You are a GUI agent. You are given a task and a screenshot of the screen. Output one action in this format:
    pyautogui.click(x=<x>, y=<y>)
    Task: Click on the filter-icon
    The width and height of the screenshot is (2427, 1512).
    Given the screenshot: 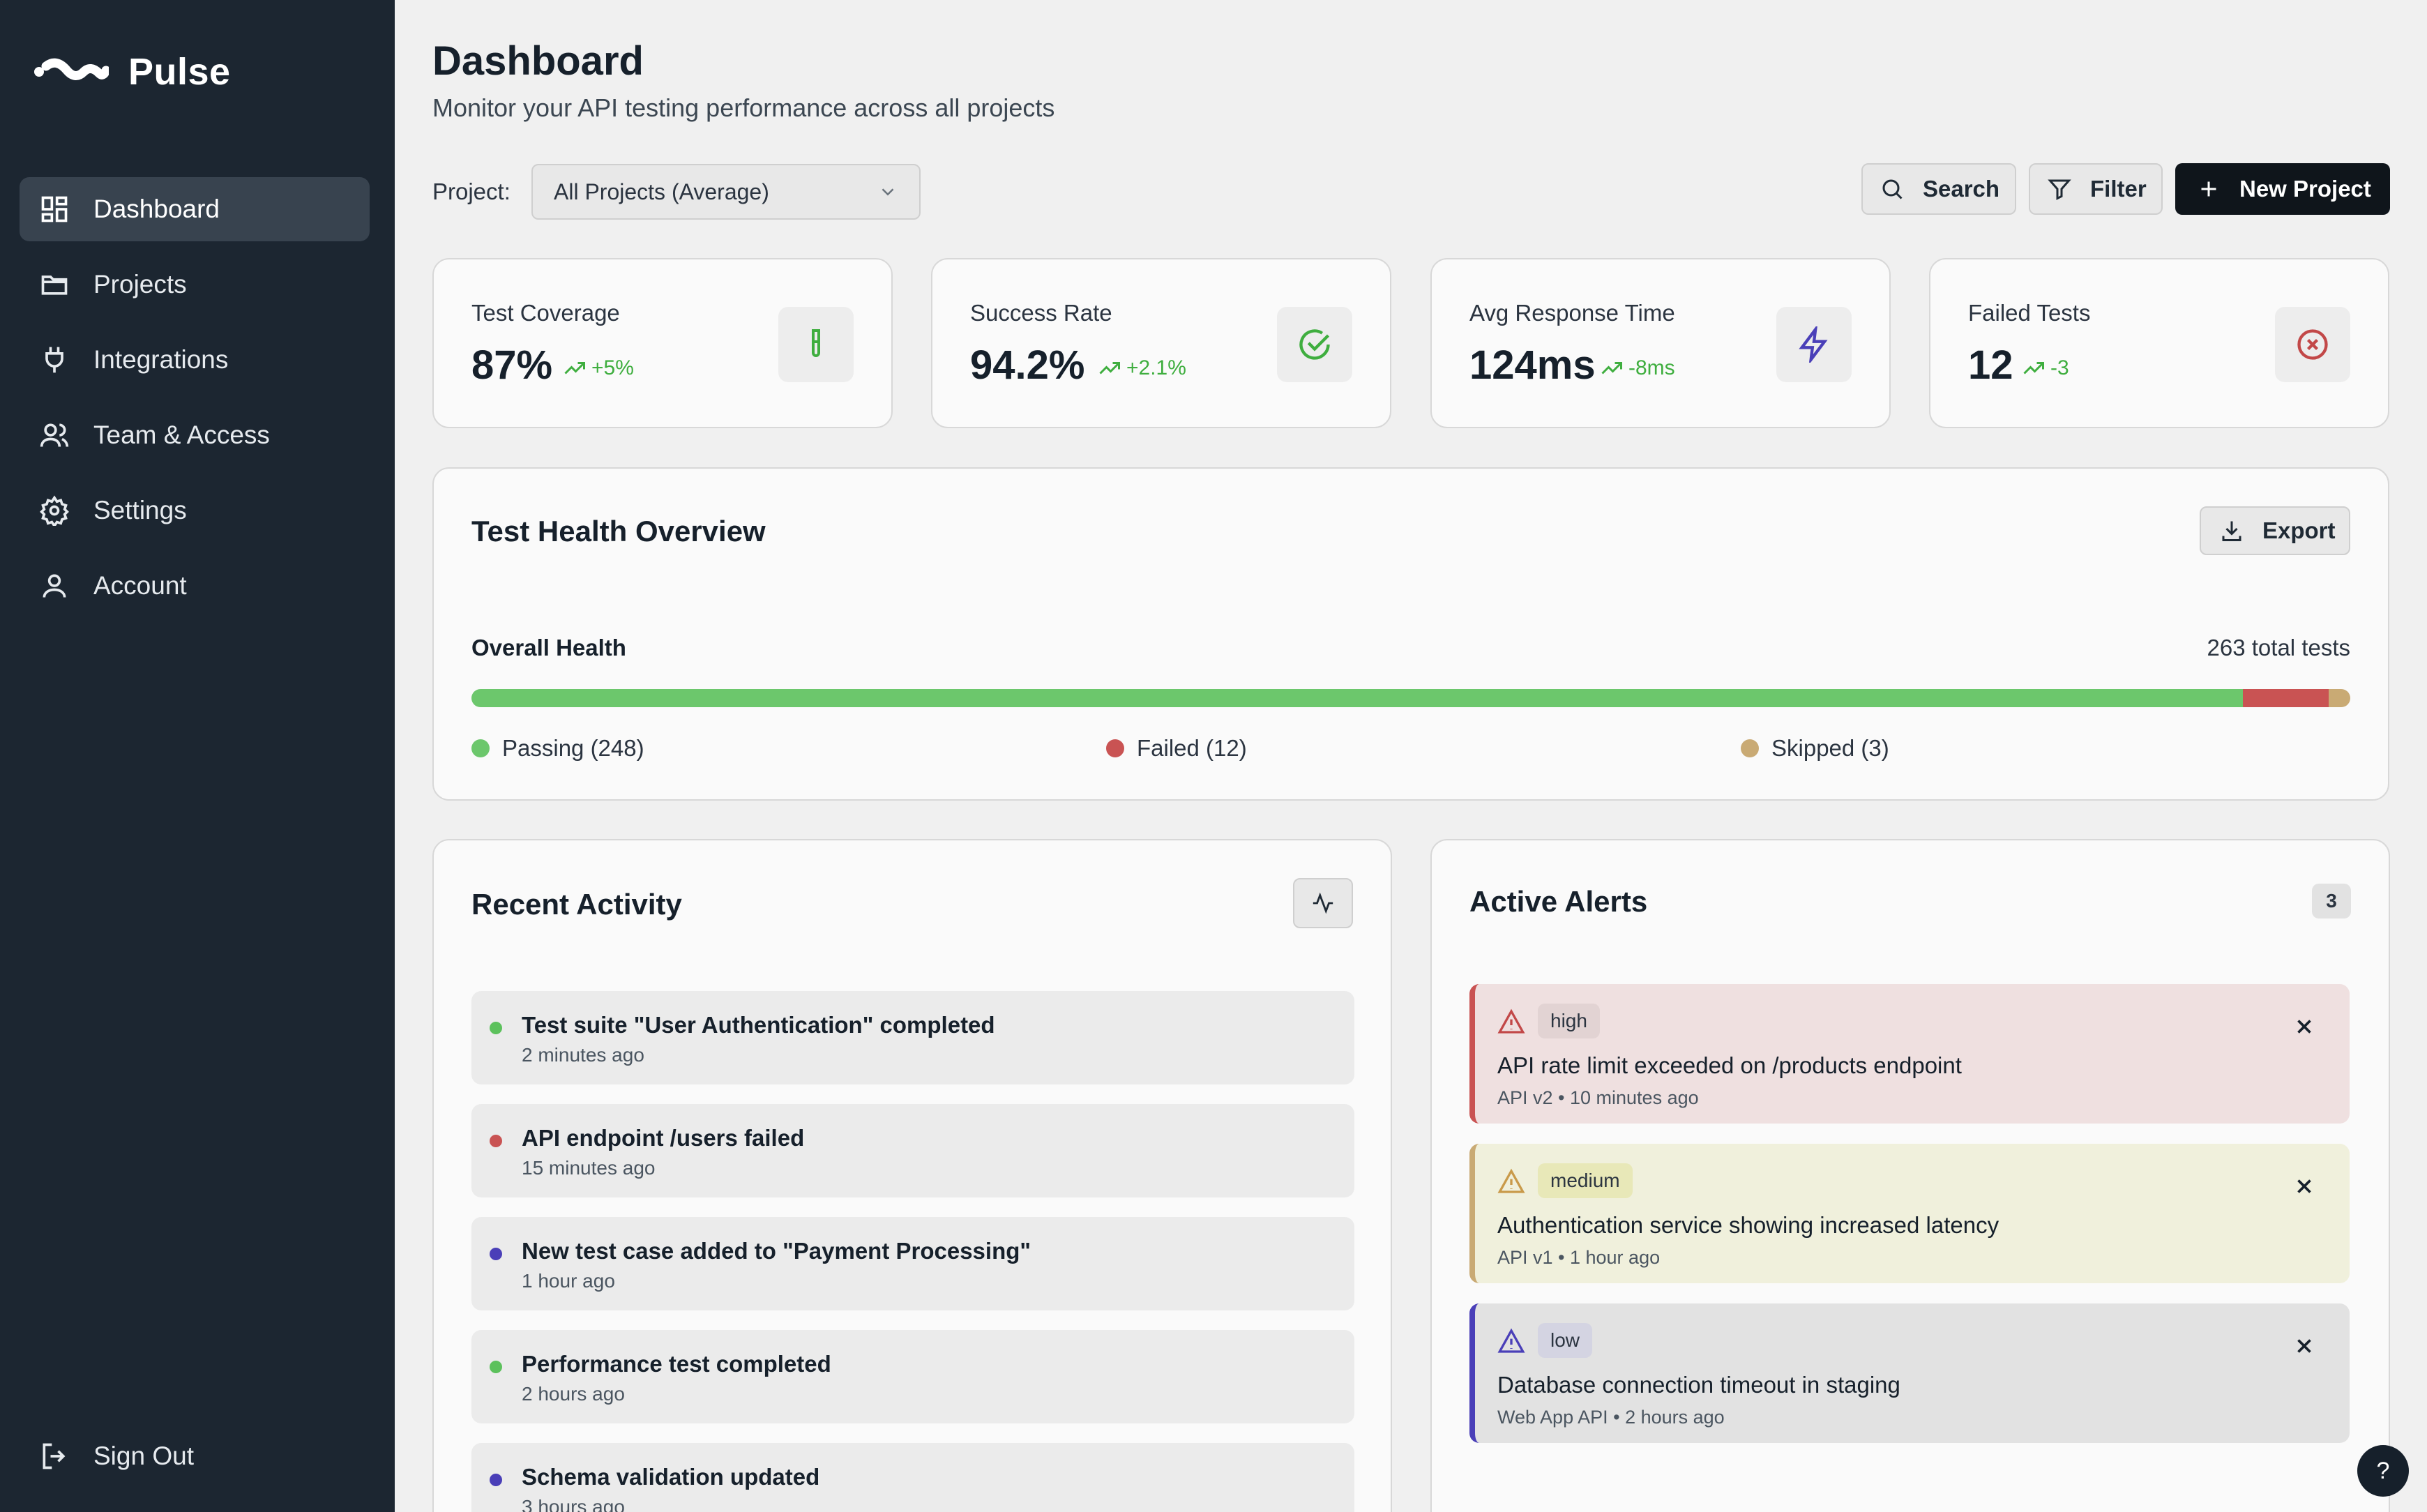 What is the action you would take?
    pyautogui.click(x=2059, y=190)
    